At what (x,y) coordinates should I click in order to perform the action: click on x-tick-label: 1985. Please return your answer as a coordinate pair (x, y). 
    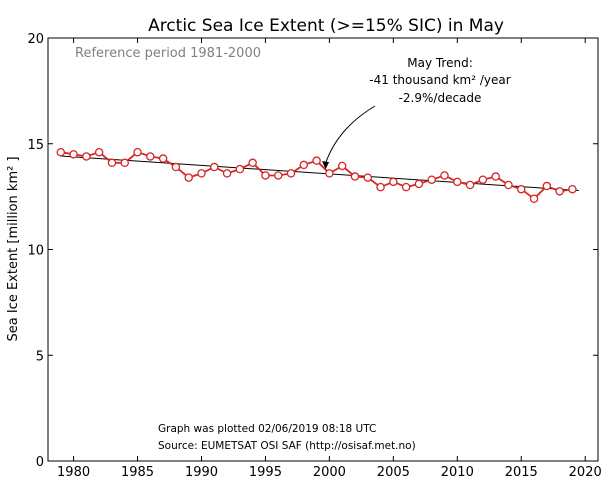
    Looking at the image, I should click on (137, 472).